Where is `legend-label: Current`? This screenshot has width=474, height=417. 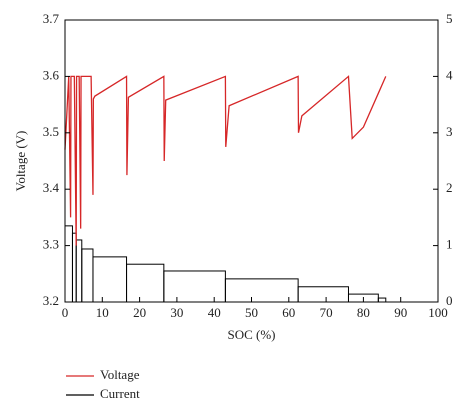 legend-label: Current is located at coordinates (120, 393).